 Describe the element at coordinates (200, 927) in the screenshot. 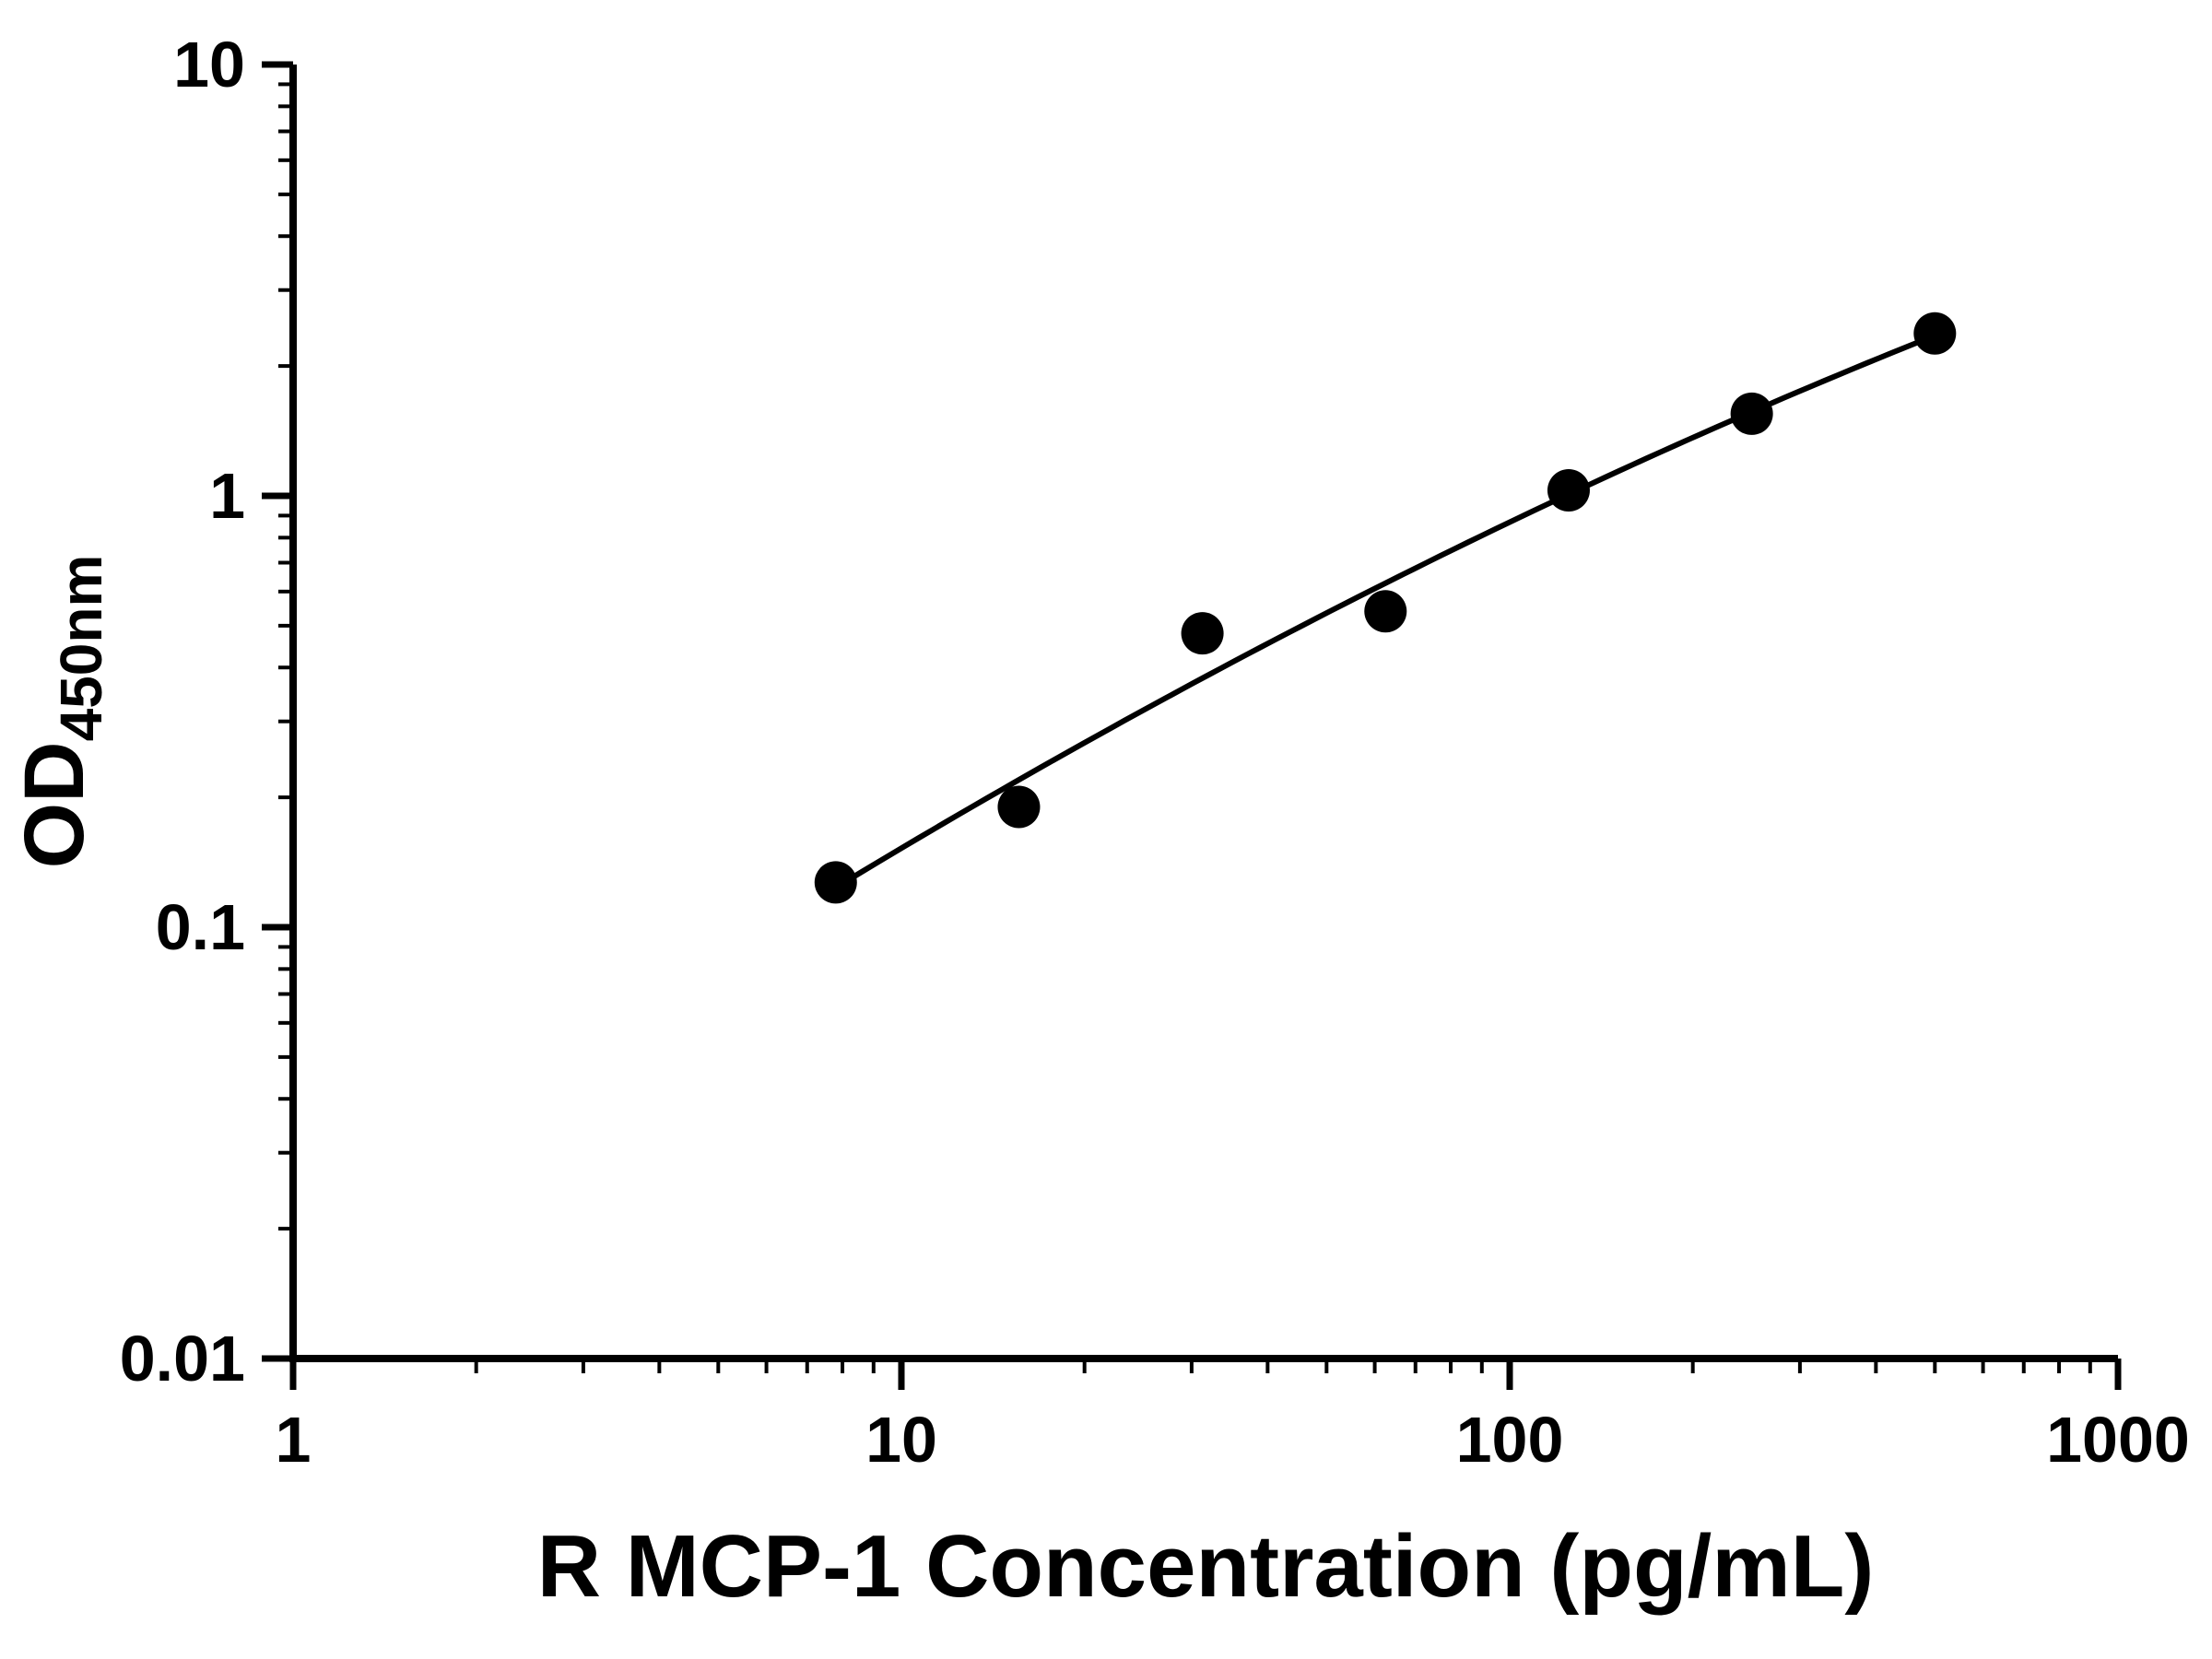

I see `y-axis-tick-label: 0.1` at that location.